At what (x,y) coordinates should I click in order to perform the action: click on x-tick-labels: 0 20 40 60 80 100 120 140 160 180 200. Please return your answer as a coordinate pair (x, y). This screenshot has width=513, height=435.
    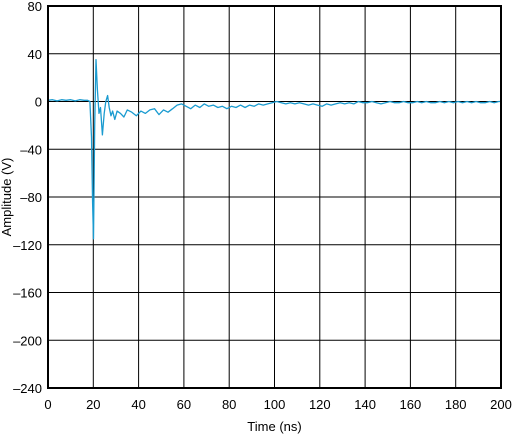
    Looking at the image, I should click on (277, 404).